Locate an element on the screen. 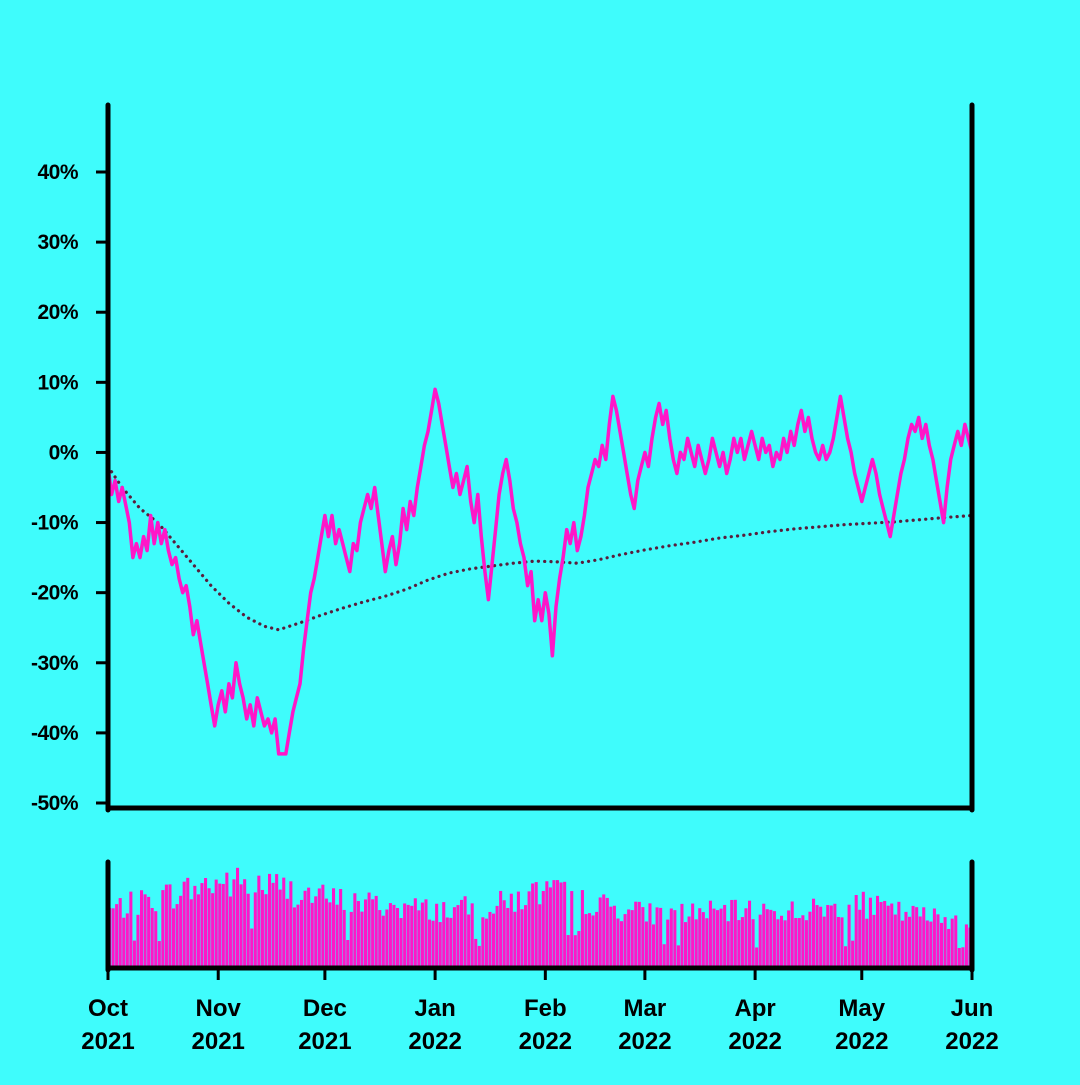  x-tick-label-month: Oct is located at coordinates (108, 1008).